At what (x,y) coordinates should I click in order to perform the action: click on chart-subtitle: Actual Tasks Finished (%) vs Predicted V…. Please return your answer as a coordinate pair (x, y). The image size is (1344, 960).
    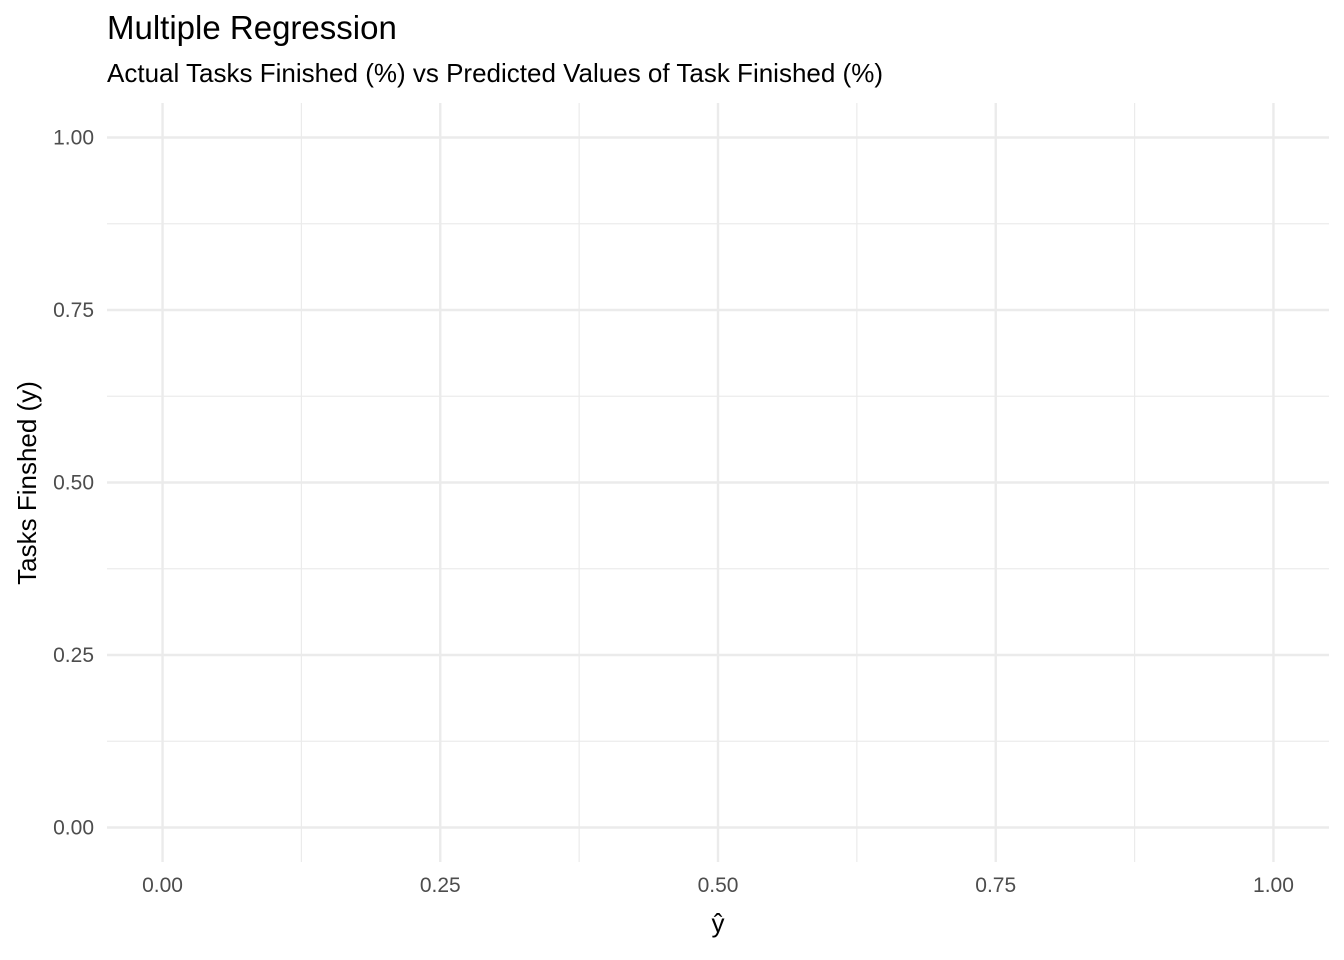
    Looking at the image, I should click on (495, 73).